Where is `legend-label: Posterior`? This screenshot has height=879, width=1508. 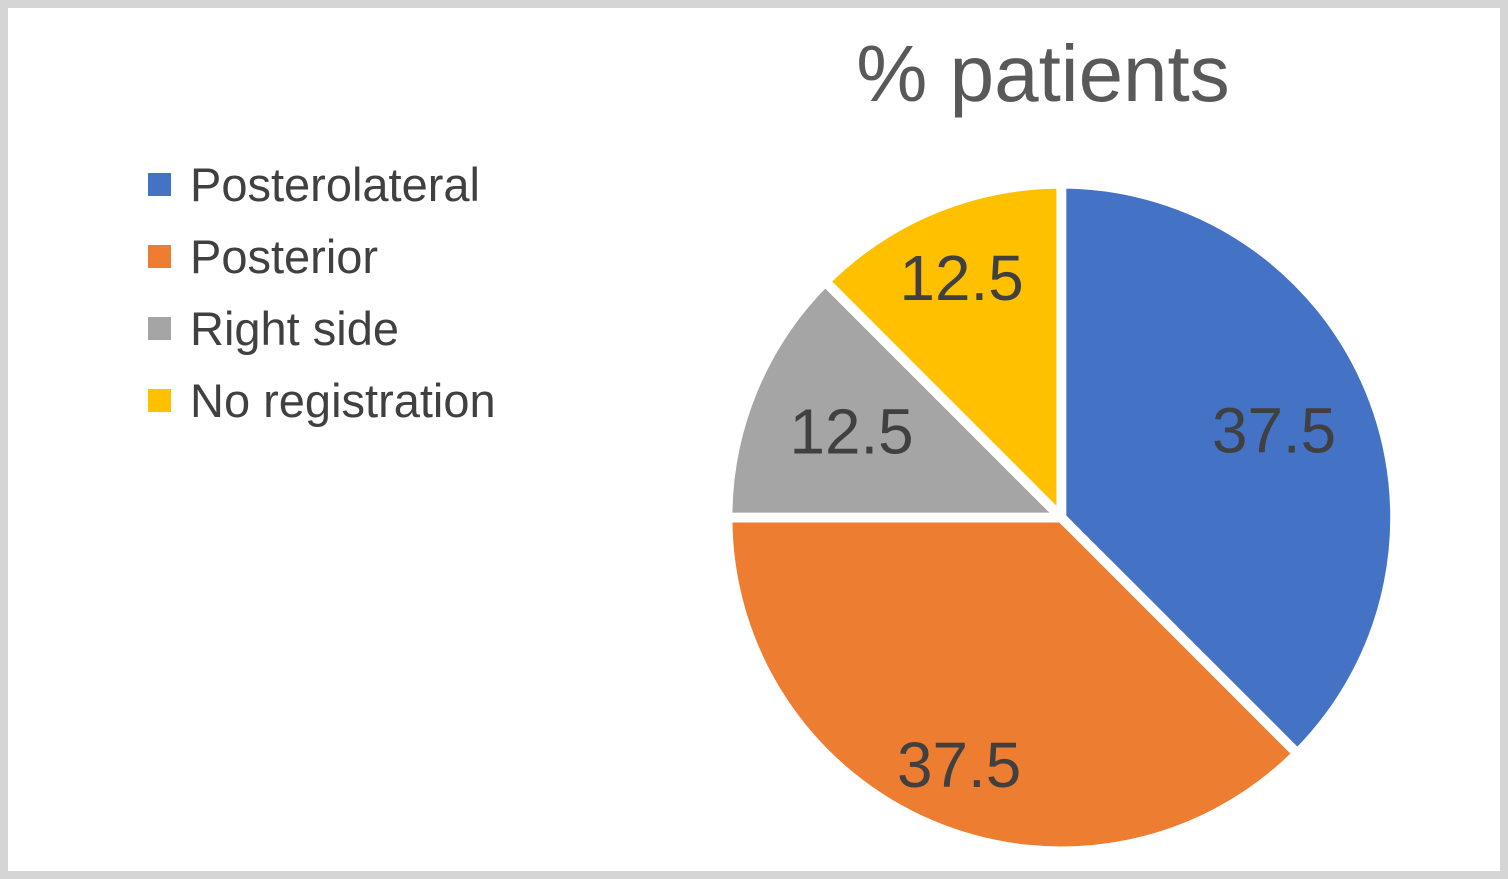
legend-label: Posterior is located at coordinates (284, 256).